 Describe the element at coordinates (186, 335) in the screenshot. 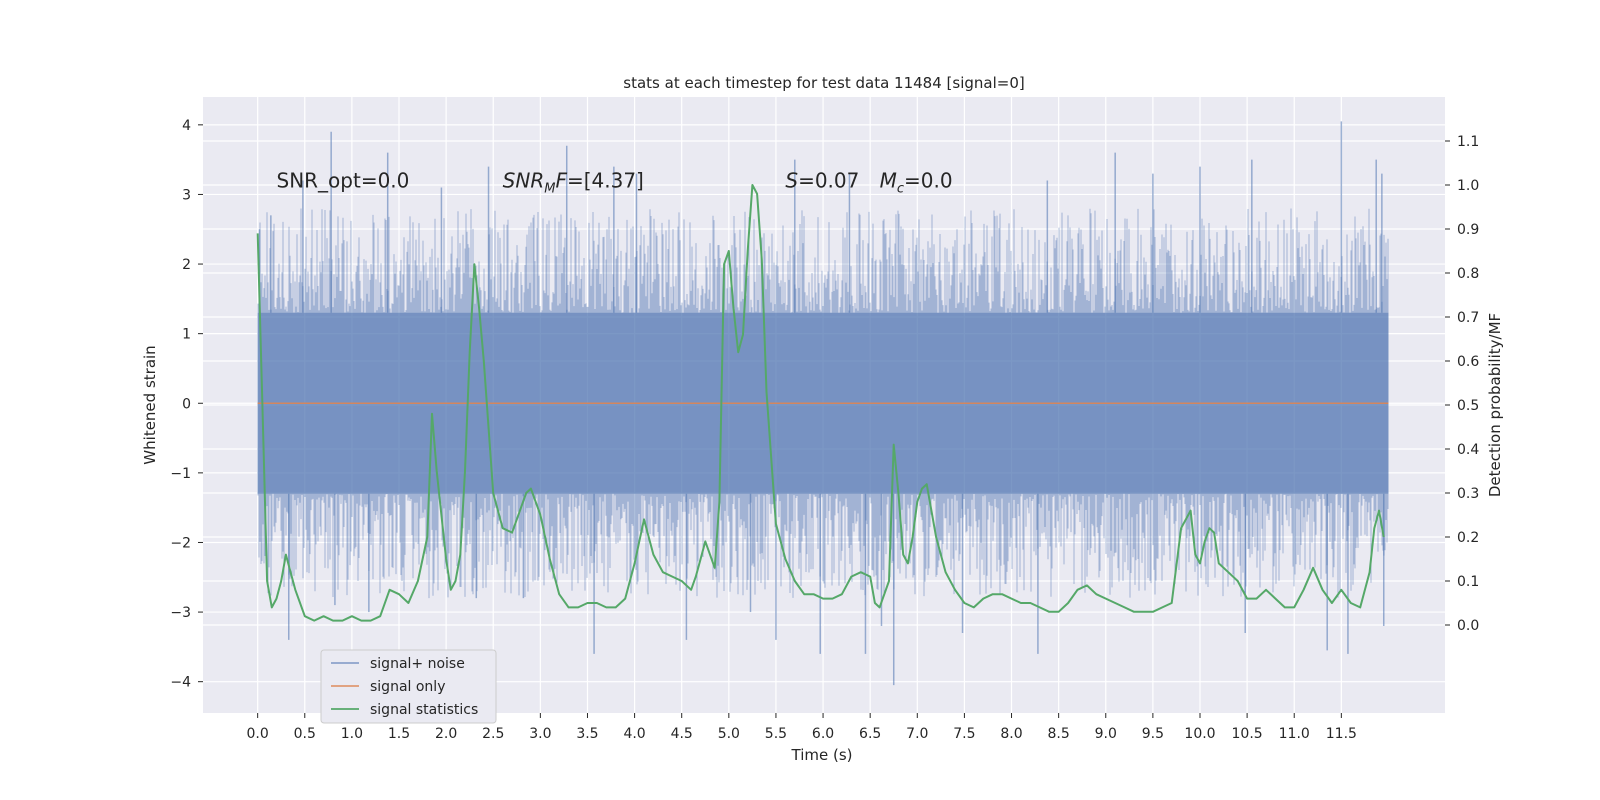

I see `y-tick-label: 1` at that location.